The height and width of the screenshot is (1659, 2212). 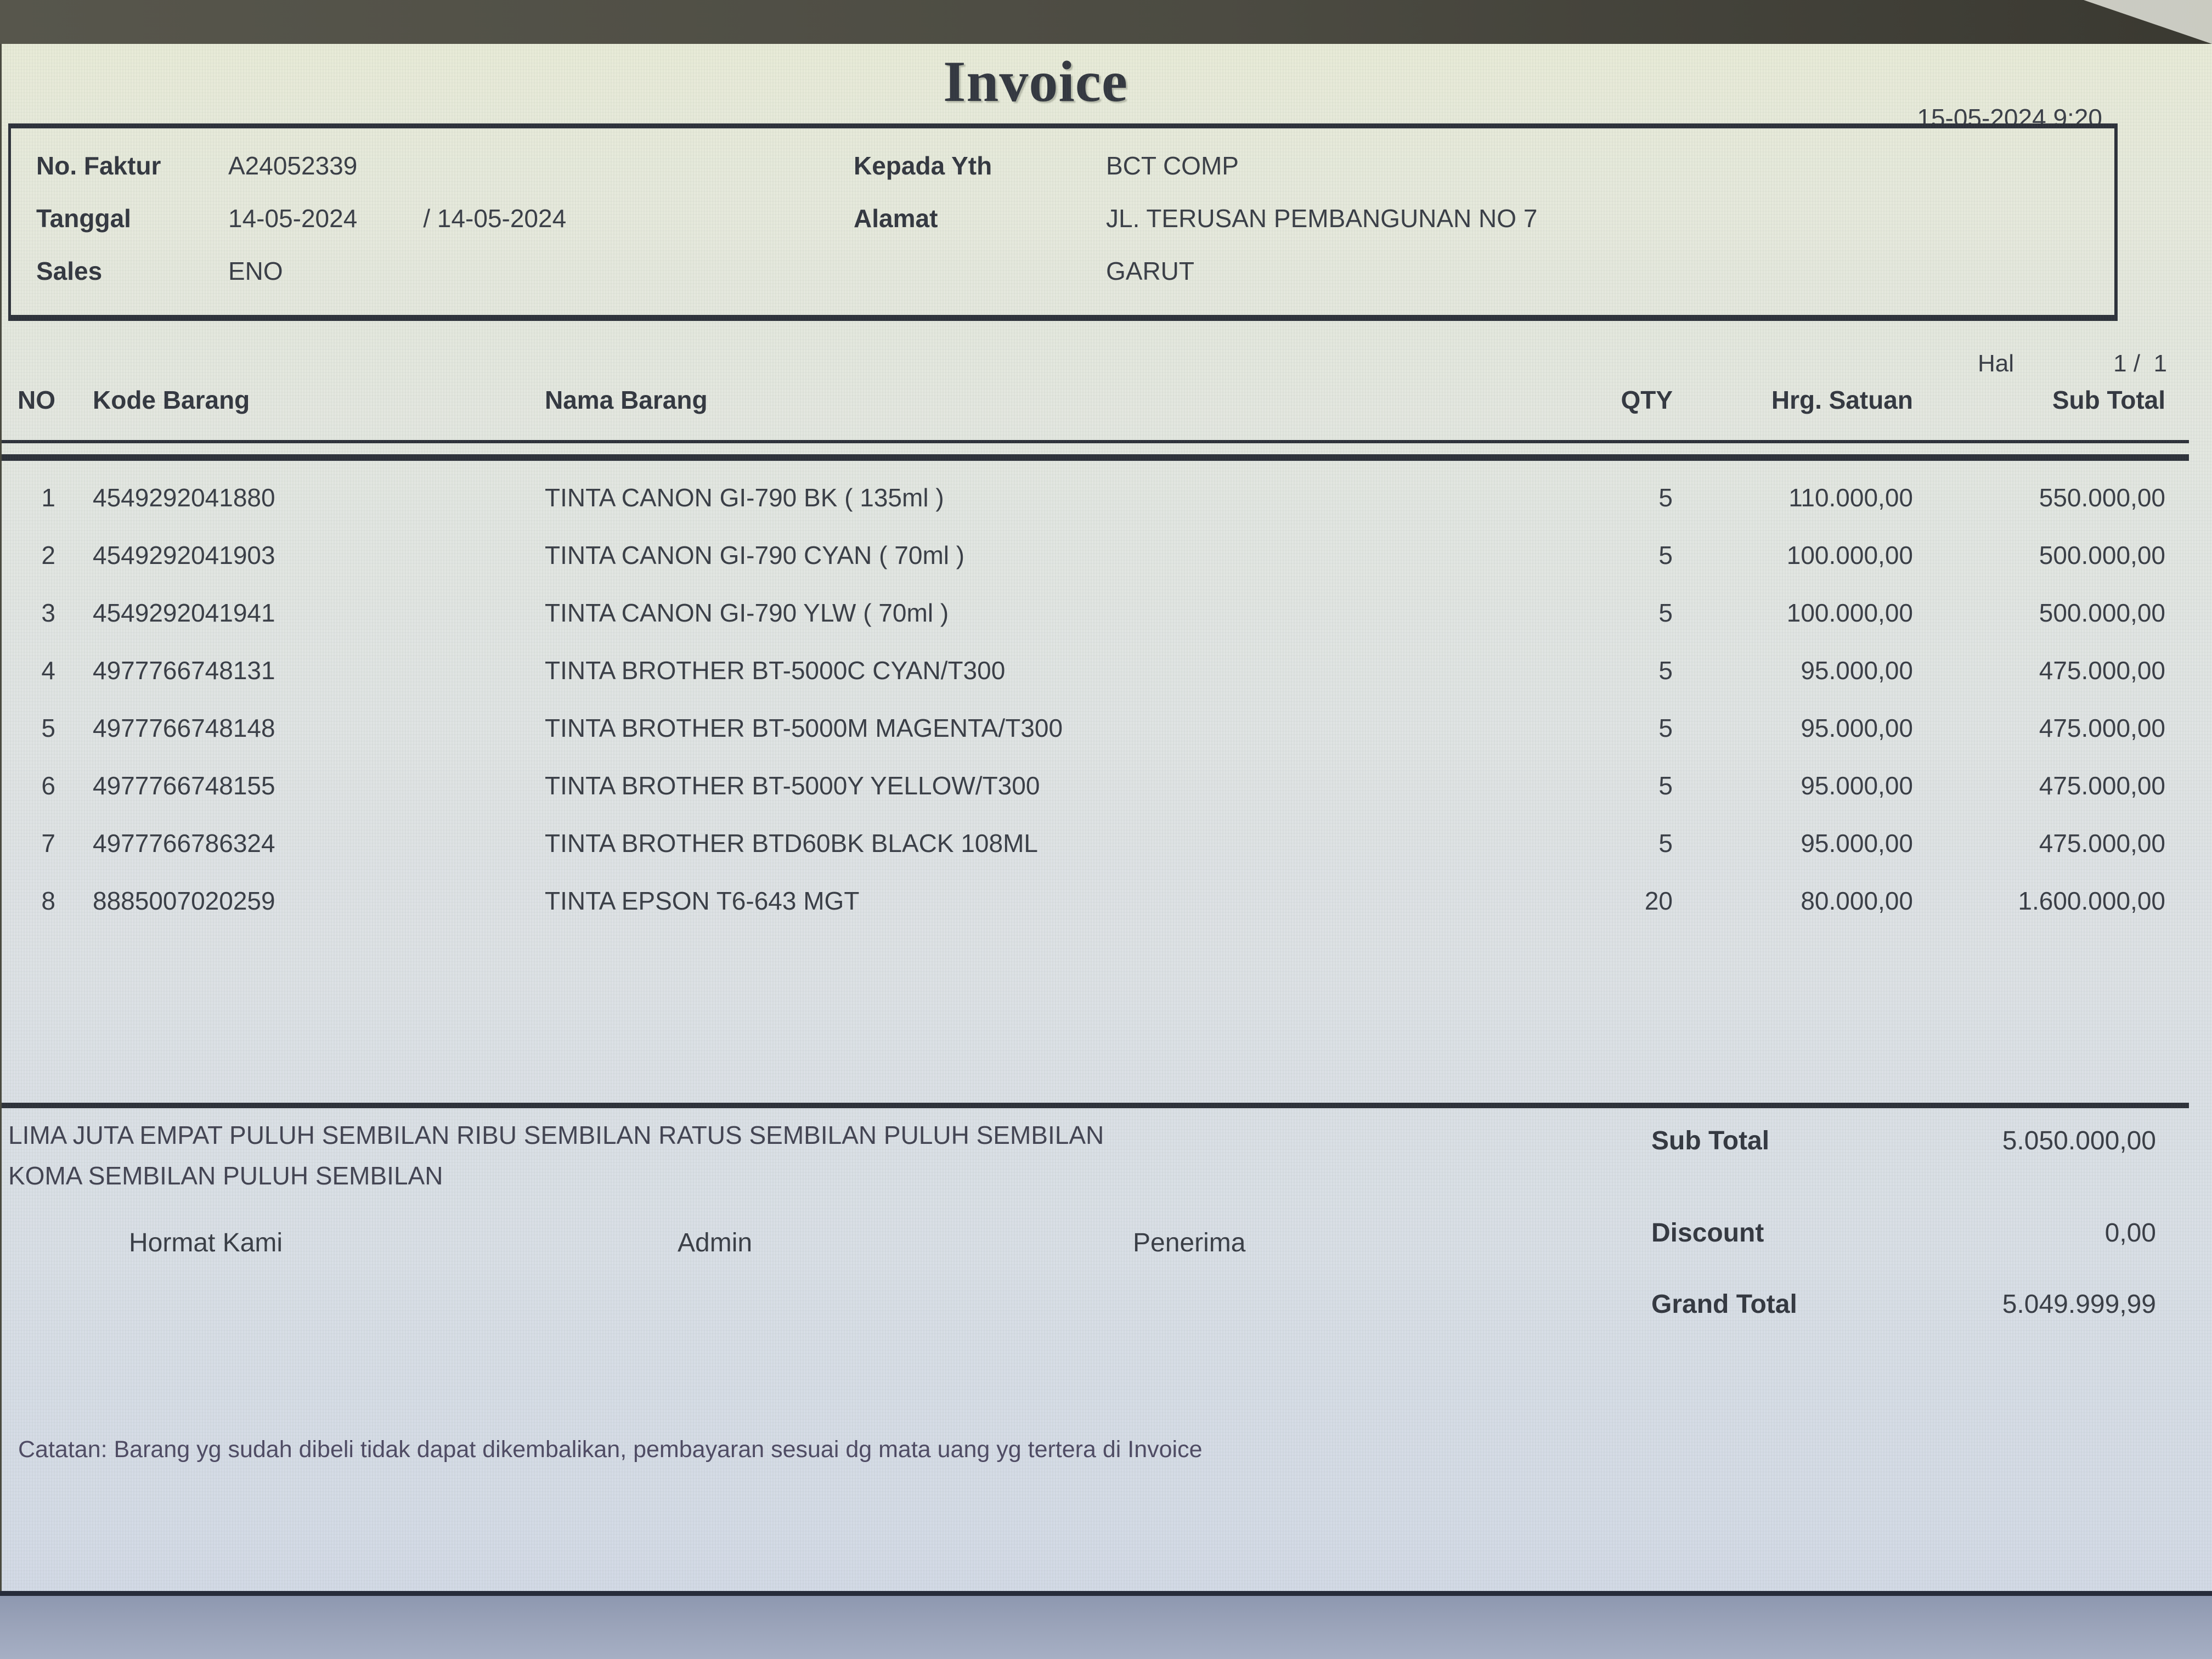 What do you see at coordinates (256, 271) in the screenshot?
I see `sales-value: ENO` at bounding box center [256, 271].